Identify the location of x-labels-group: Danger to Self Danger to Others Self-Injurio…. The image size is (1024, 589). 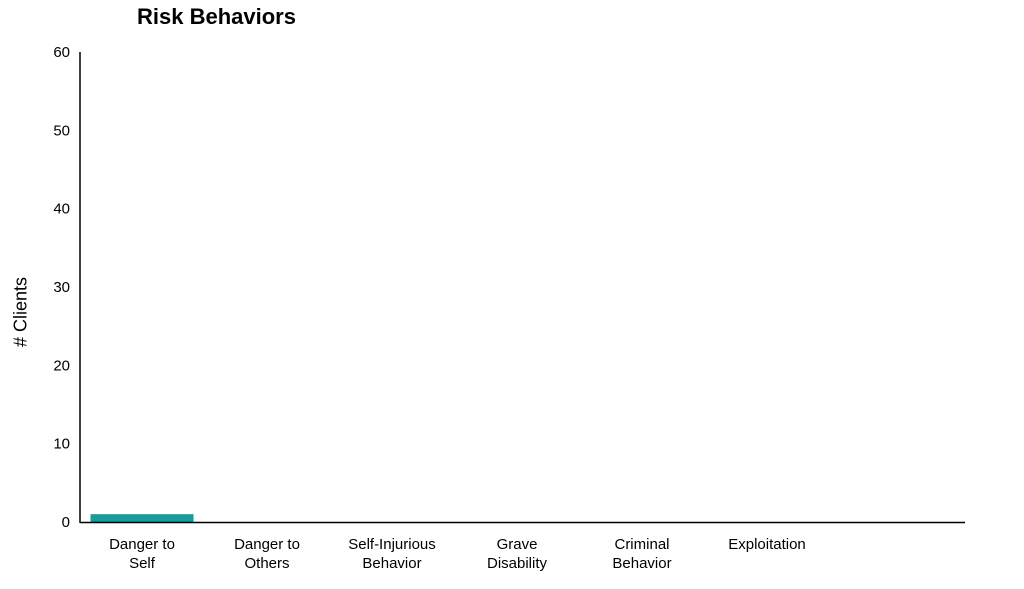
(457, 554).